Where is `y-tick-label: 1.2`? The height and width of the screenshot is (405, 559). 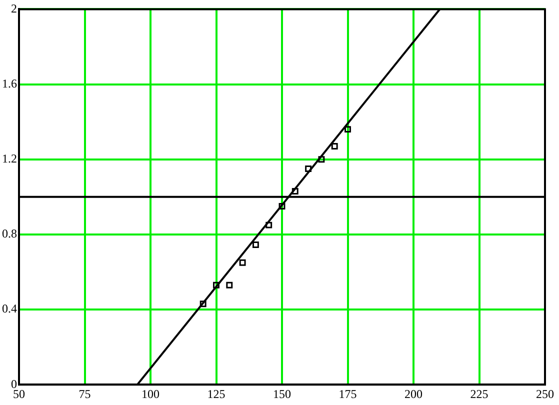
y-tick-label: 1.2 is located at coordinates (9, 159).